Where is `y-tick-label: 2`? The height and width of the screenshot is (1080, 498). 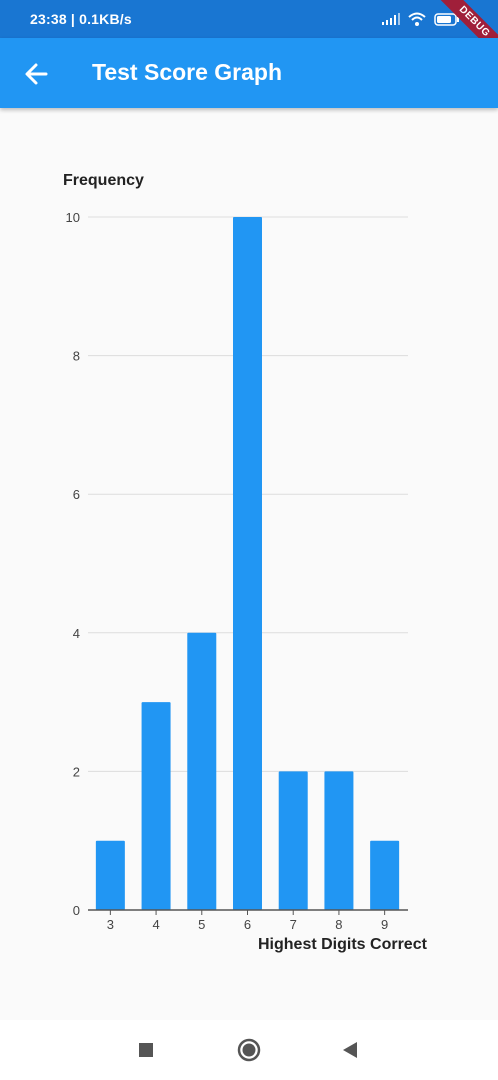 y-tick-label: 2 is located at coordinates (76, 771).